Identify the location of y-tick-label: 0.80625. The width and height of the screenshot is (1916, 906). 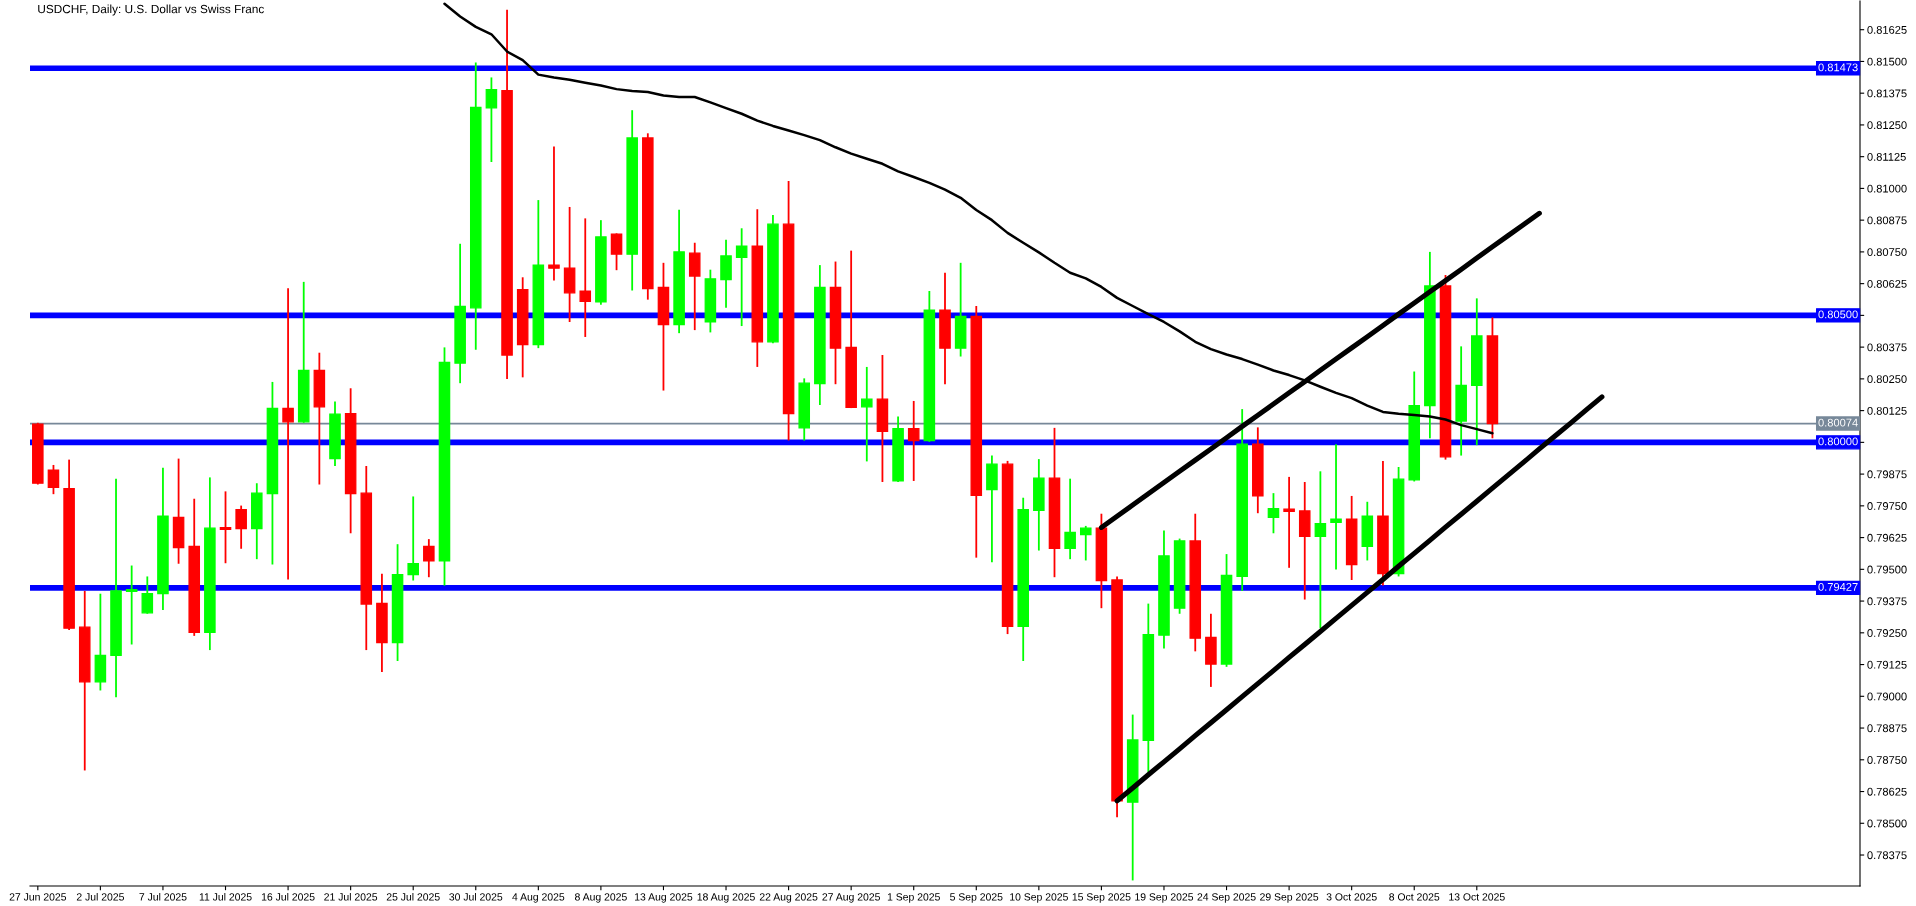
(1887, 283).